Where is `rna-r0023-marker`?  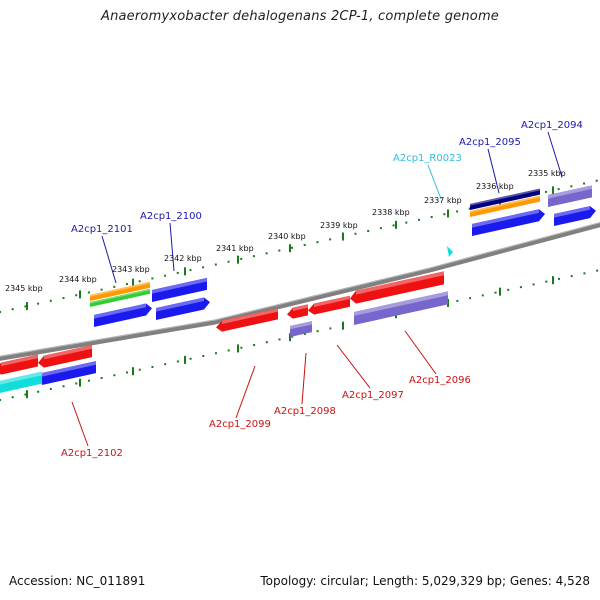 rna-r0023-marker is located at coordinates (450, 251).